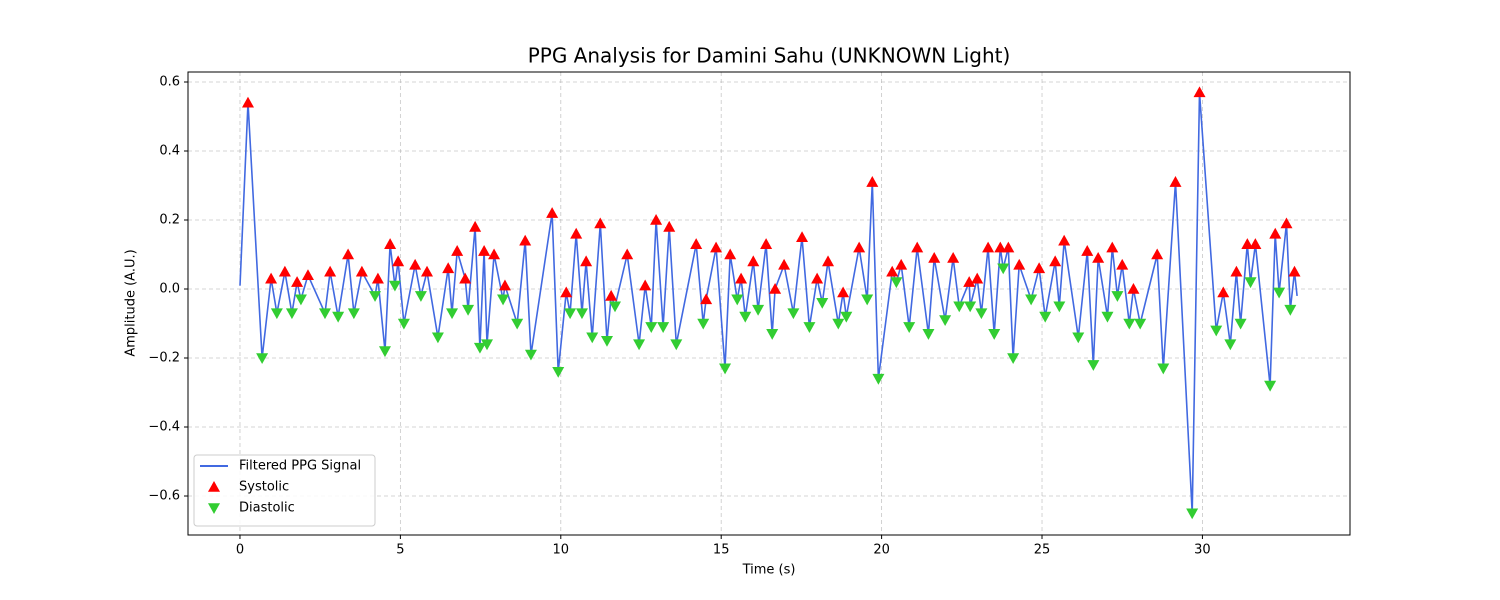 The image size is (1500, 600). I want to click on y-tick-label: 0.4, so click(169, 151).